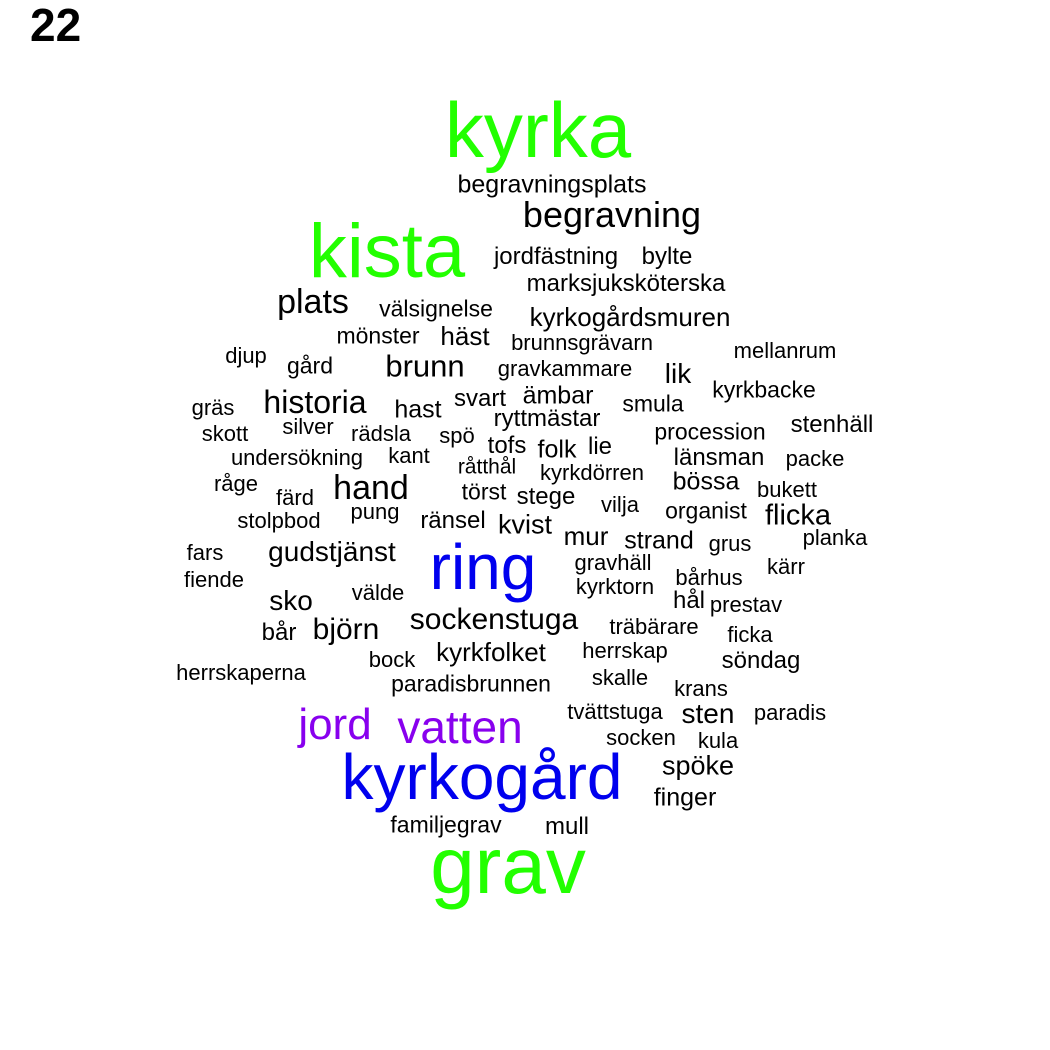 Image resolution: width=1050 pixels, height=1050 pixels. Describe the element at coordinates (653, 403) in the screenshot. I see `word-smula: smula` at that location.